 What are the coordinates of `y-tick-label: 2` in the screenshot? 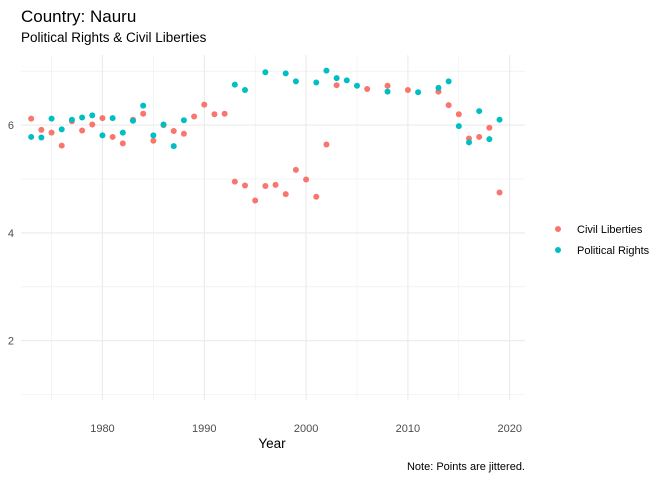 It's located at (11, 342).